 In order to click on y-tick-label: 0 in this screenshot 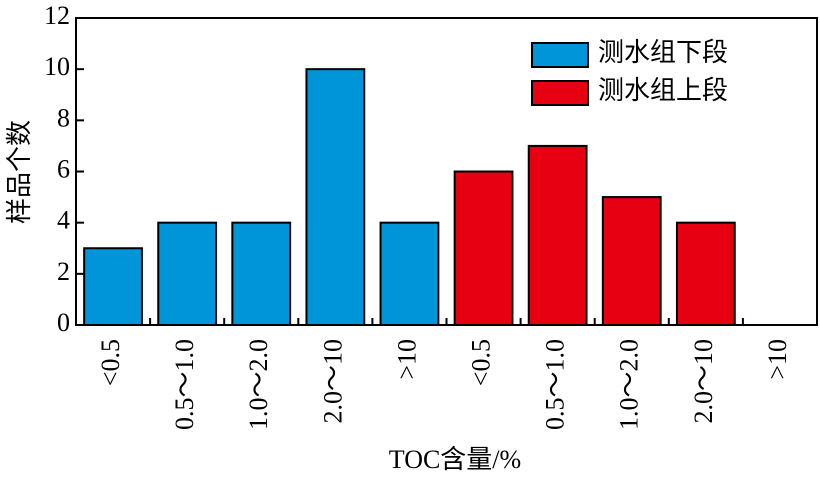, I will do `click(63, 322)`.